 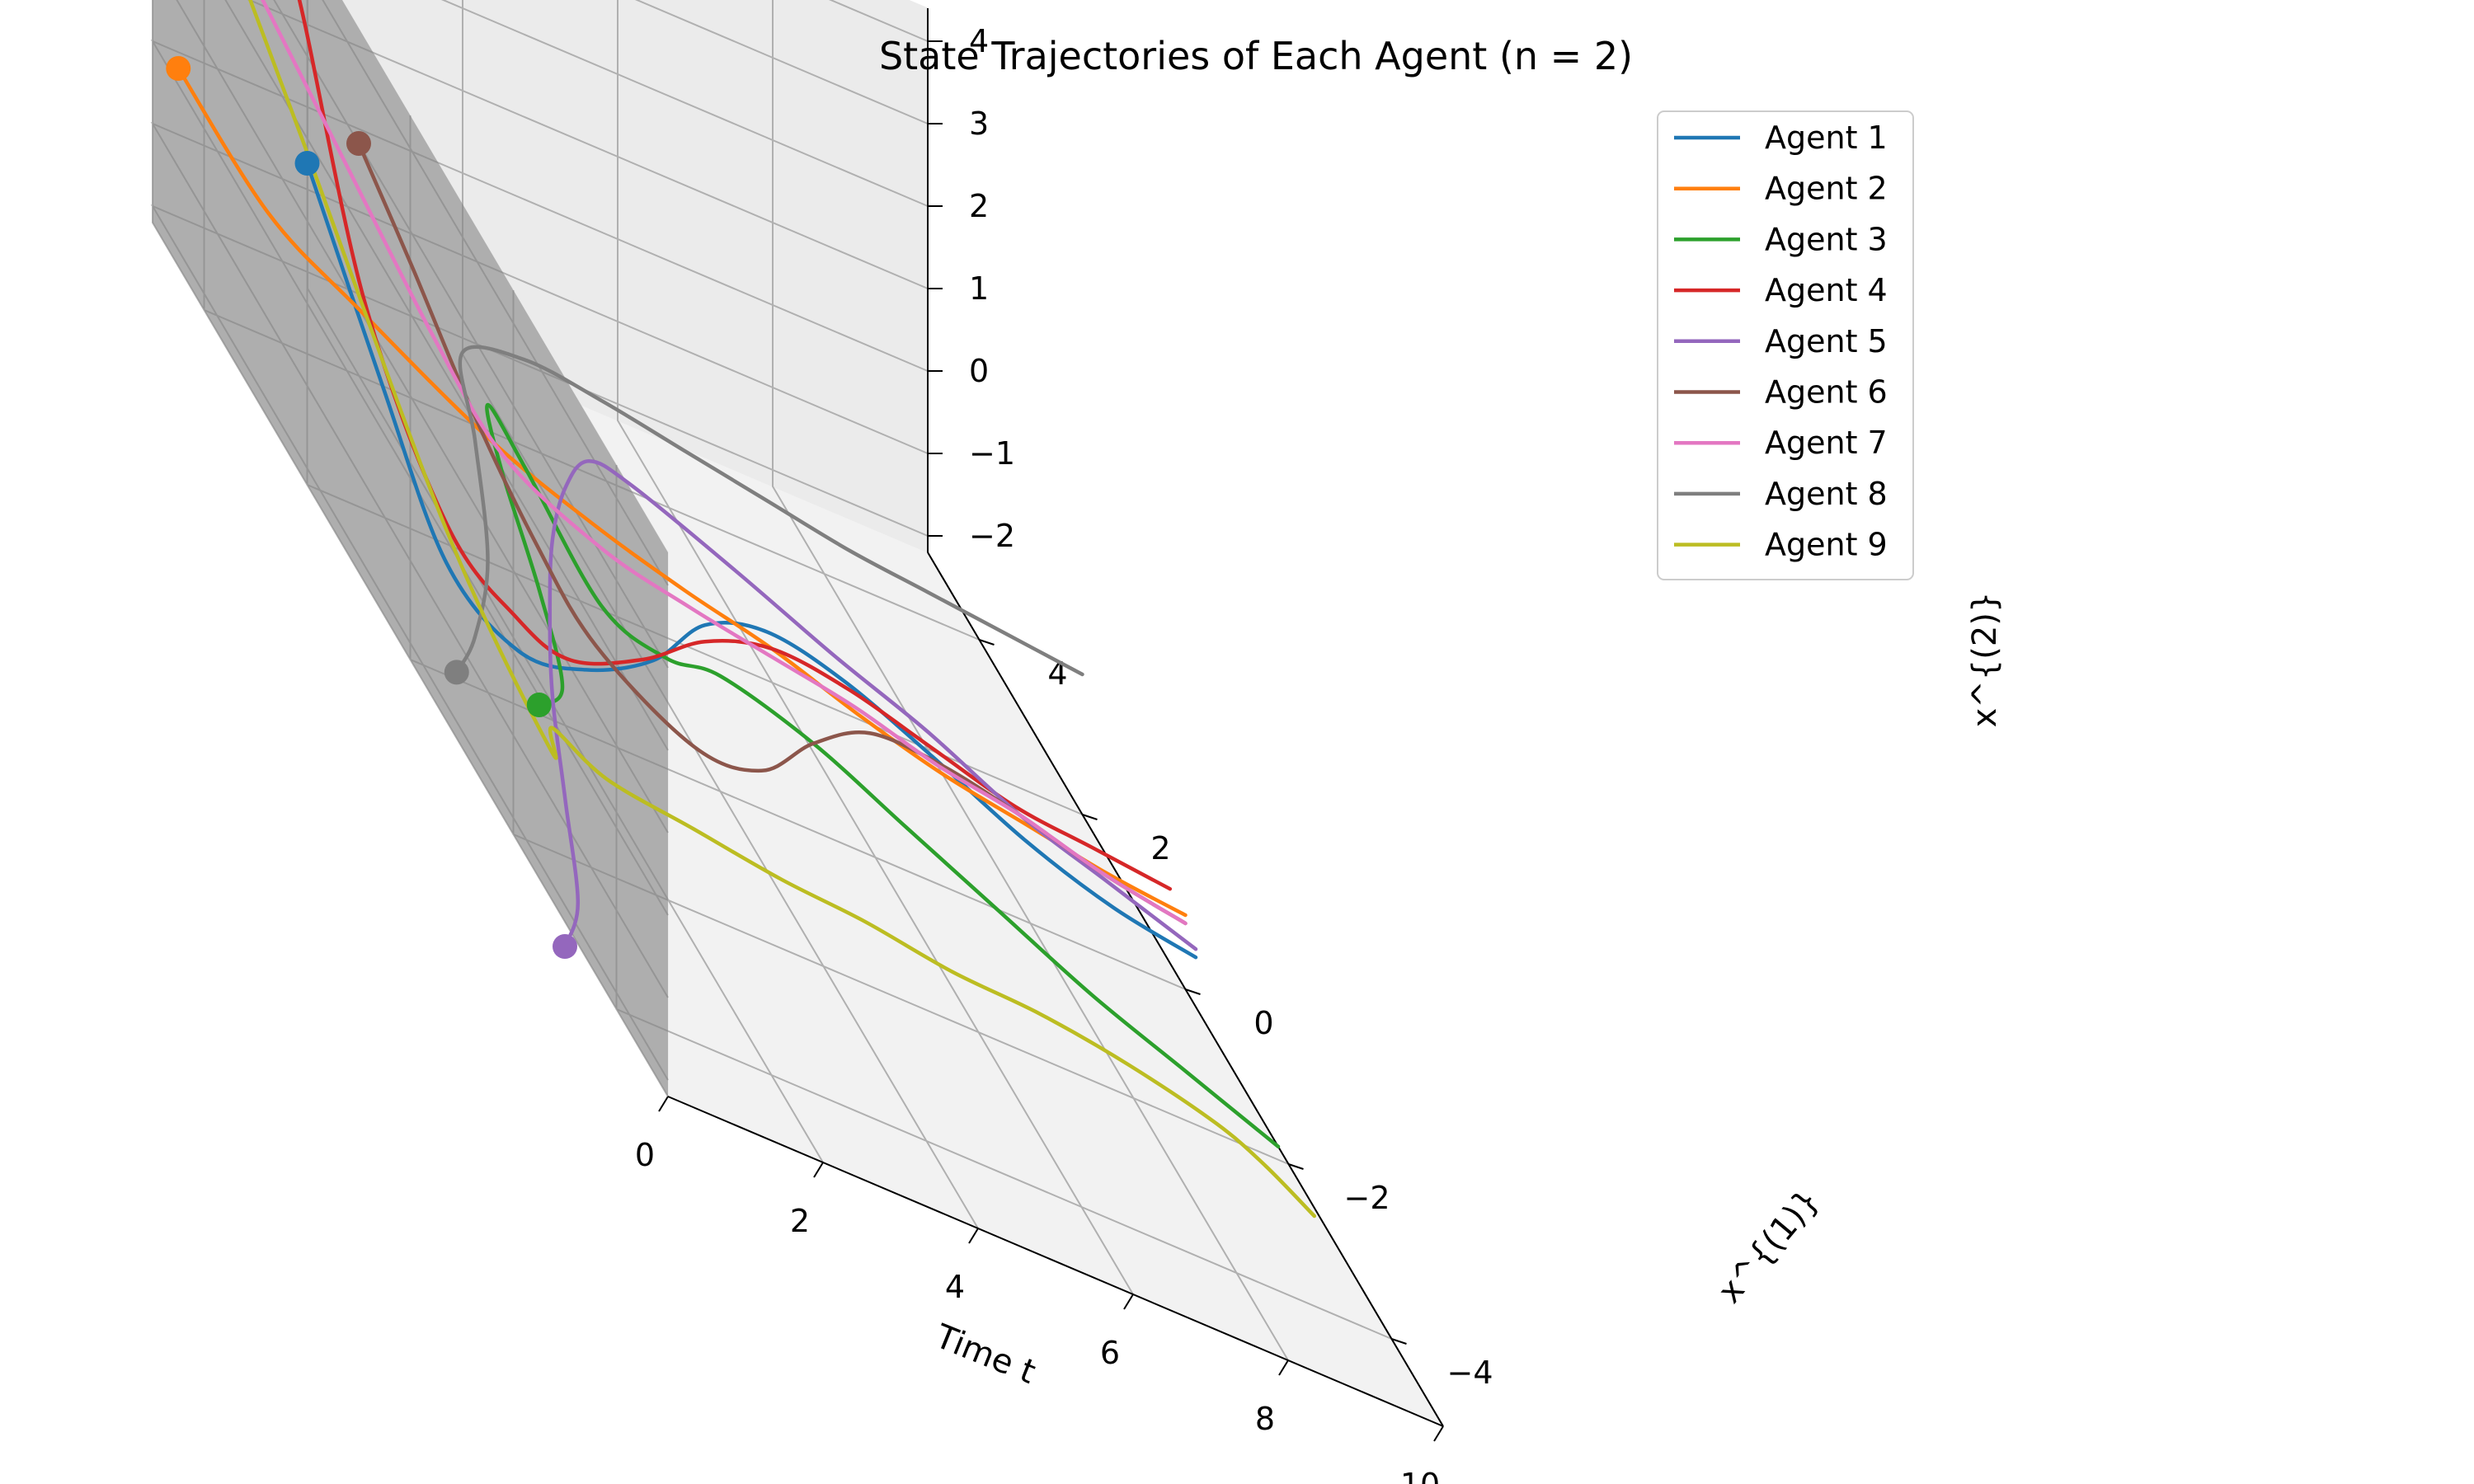 What do you see at coordinates (1263, 1023) in the screenshot?
I see `y-tick-label: 0` at bounding box center [1263, 1023].